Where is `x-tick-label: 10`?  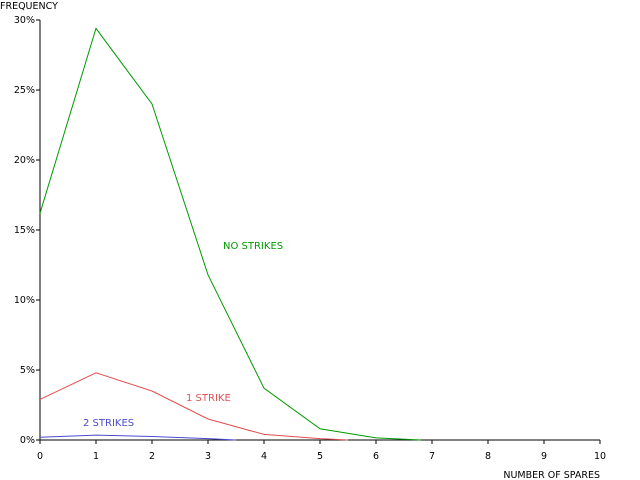
x-tick-label: 10 is located at coordinates (600, 456).